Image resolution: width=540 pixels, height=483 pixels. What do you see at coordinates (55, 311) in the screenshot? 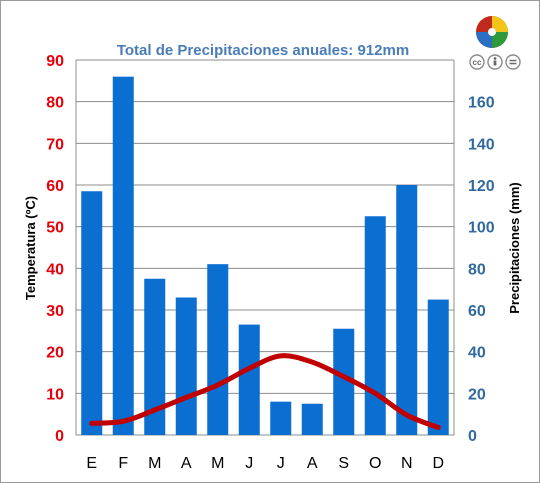
I see `left-tick-label: 30` at bounding box center [55, 311].